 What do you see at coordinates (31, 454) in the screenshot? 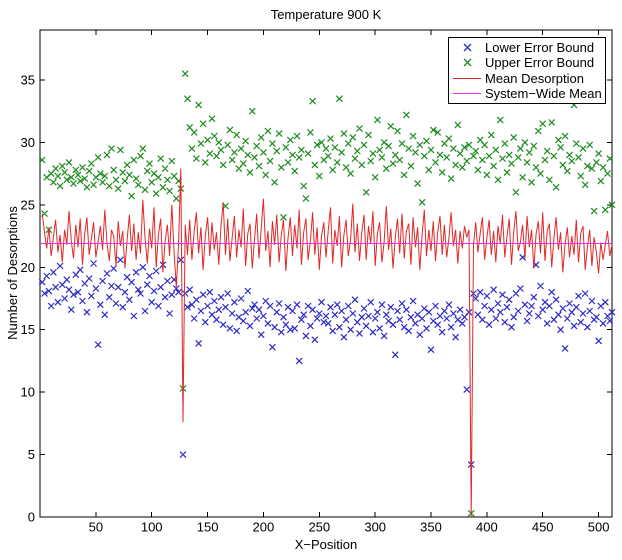
I see `y-tick-label: 5` at bounding box center [31, 454].